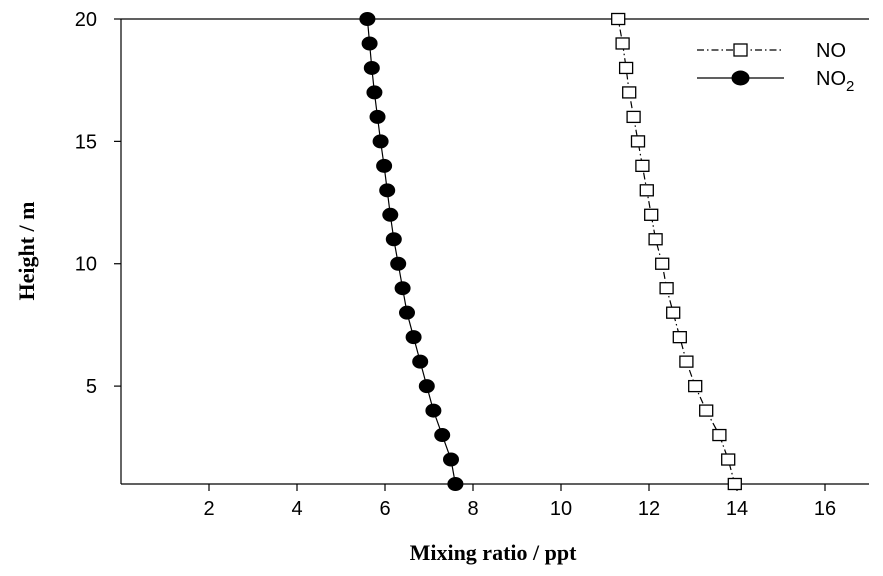 This screenshot has height=576, width=883. Describe the element at coordinates (91, 387) in the screenshot. I see `y-tick-label: 5` at that location.